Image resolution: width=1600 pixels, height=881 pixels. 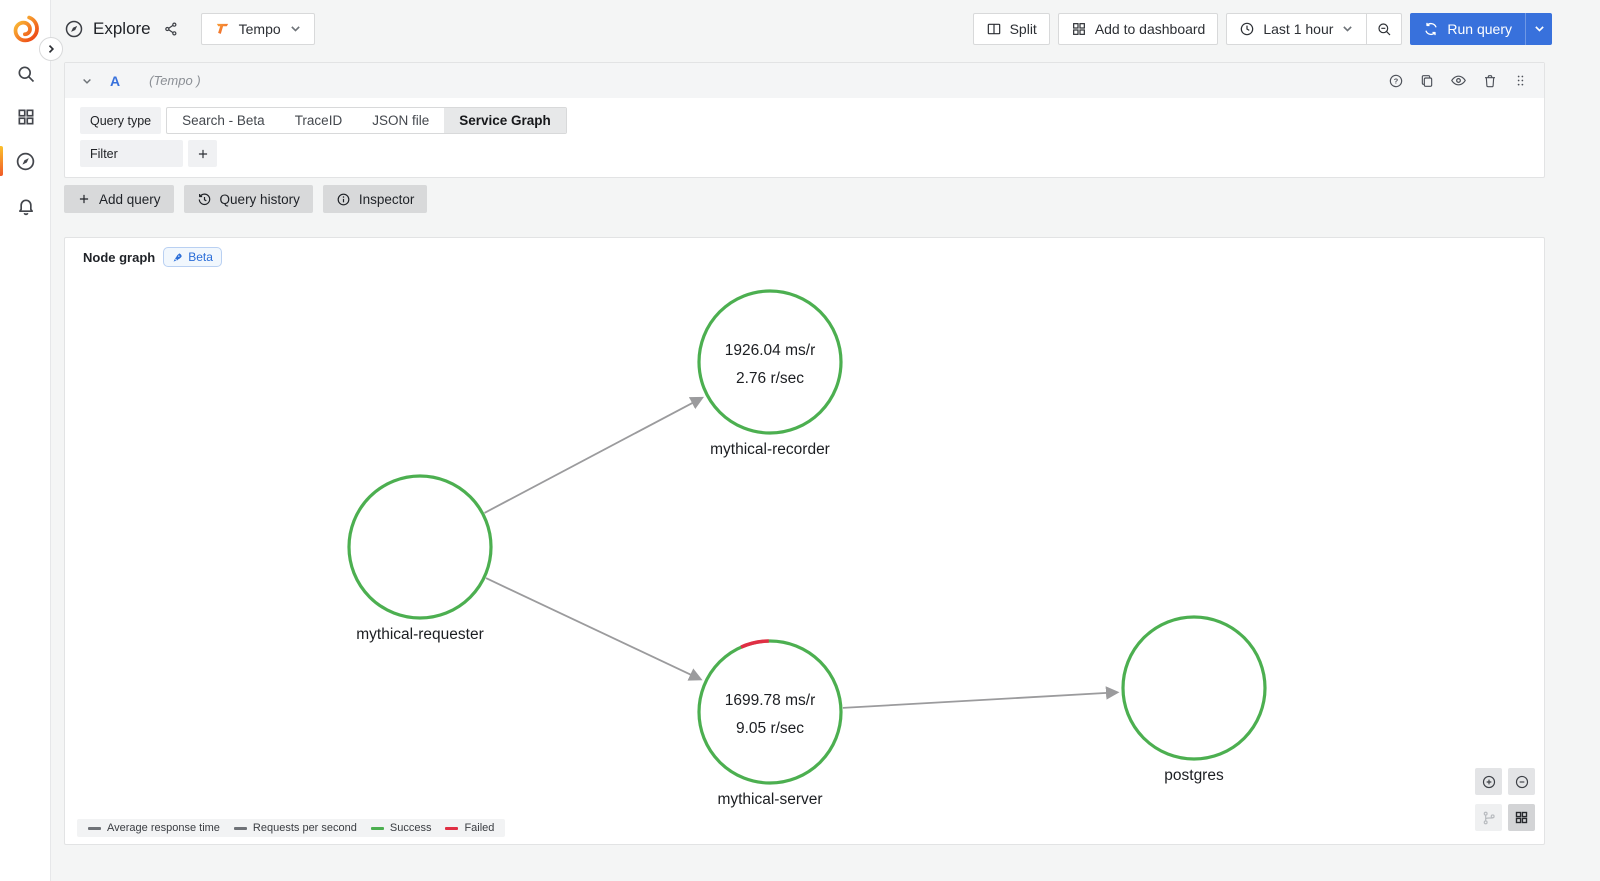 What do you see at coordinates (154, 828) in the screenshot?
I see `legend-item-avg-response: Average response time` at bounding box center [154, 828].